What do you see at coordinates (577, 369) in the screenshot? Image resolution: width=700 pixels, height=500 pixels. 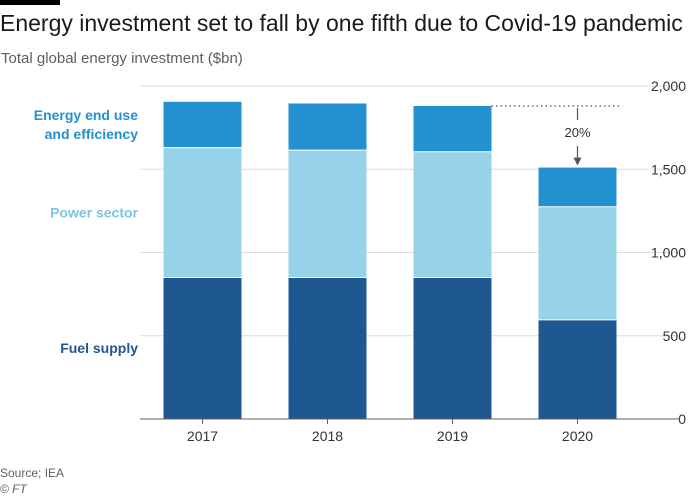 I see `bar-fuel-supply-2020` at bounding box center [577, 369].